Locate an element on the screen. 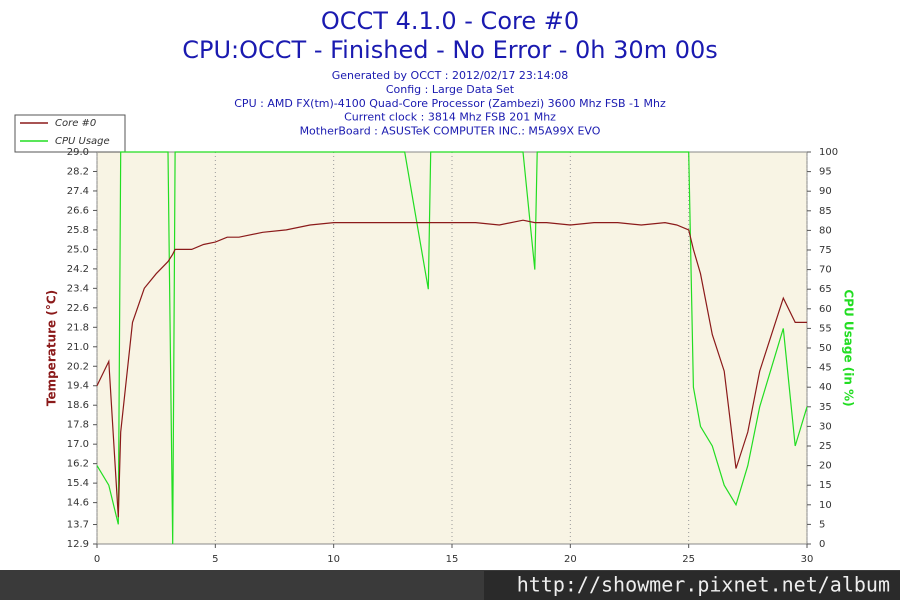  y2-tick-label: 85 is located at coordinates (825, 211).